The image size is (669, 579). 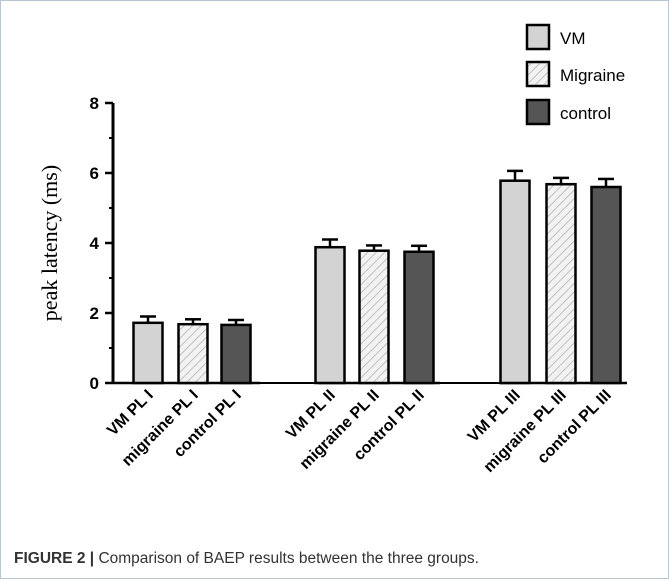 What do you see at coordinates (94, 103) in the screenshot?
I see `y-tick-label: 8` at bounding box center [94, 103].